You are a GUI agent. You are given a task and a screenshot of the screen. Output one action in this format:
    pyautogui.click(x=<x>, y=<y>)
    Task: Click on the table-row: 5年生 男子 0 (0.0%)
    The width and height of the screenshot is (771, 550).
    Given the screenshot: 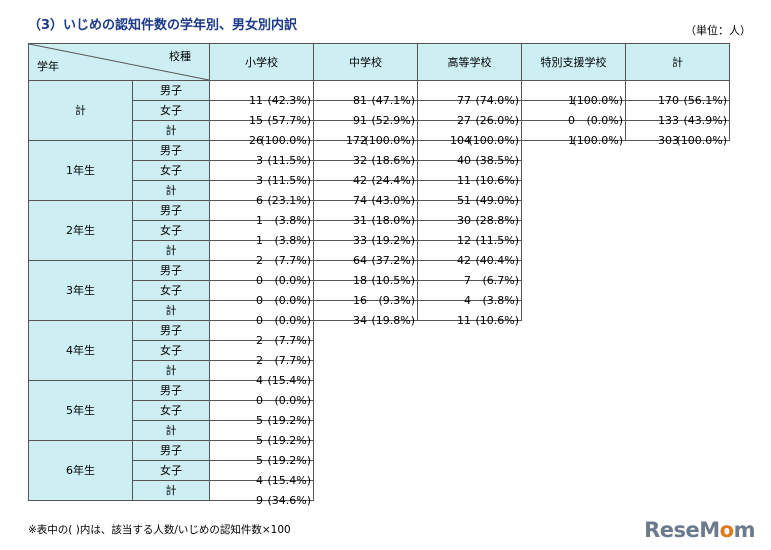 What is the action you would take?
    pyautogui.click(x=379, y=410)
    